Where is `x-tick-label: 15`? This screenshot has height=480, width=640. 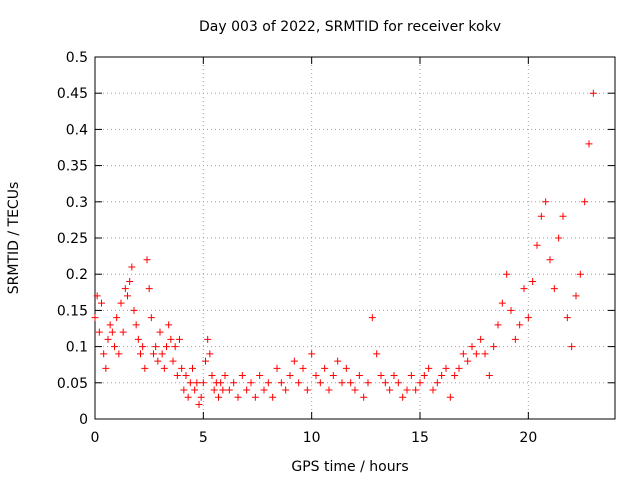
x-tick-label: 15 is located at coordinates (420, 438).